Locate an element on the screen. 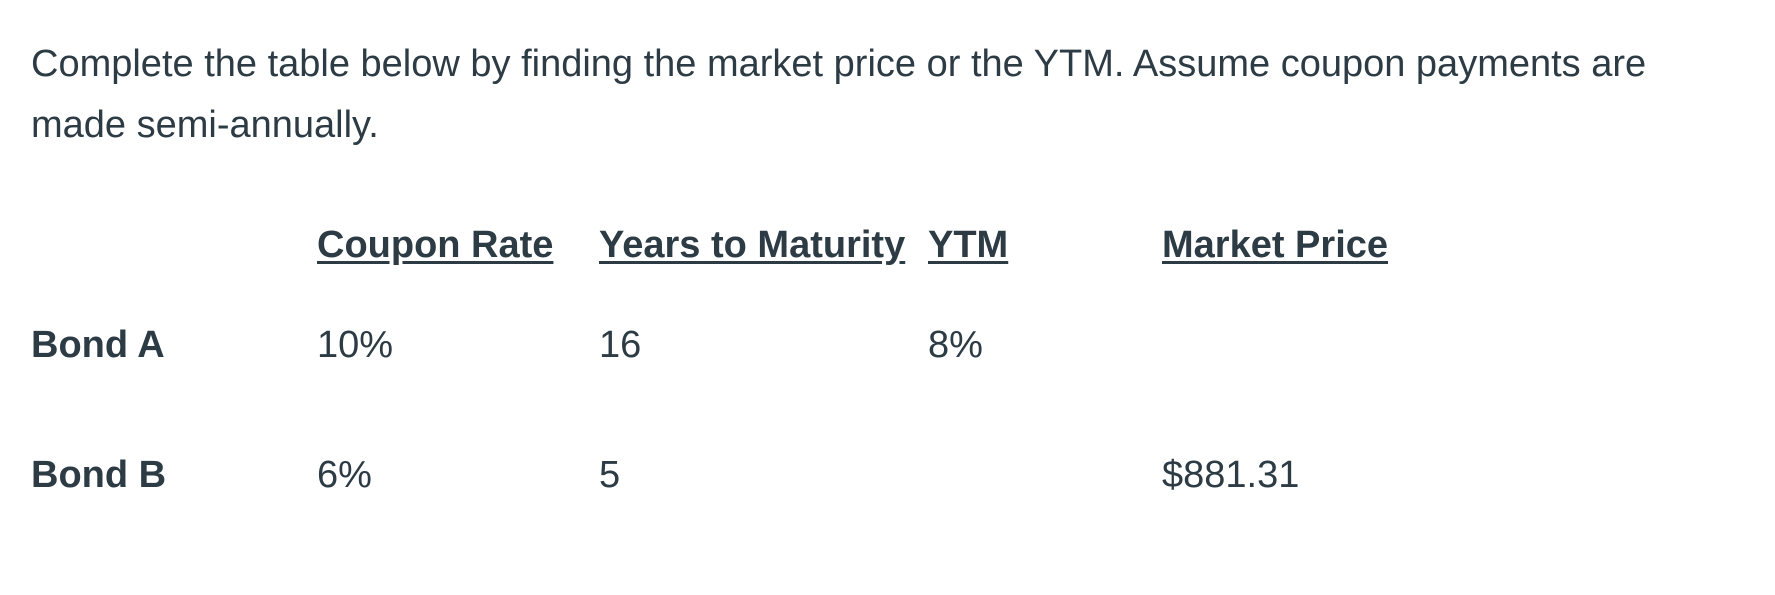  header-market-price: Market Price is located at coordinates (1327, 245).